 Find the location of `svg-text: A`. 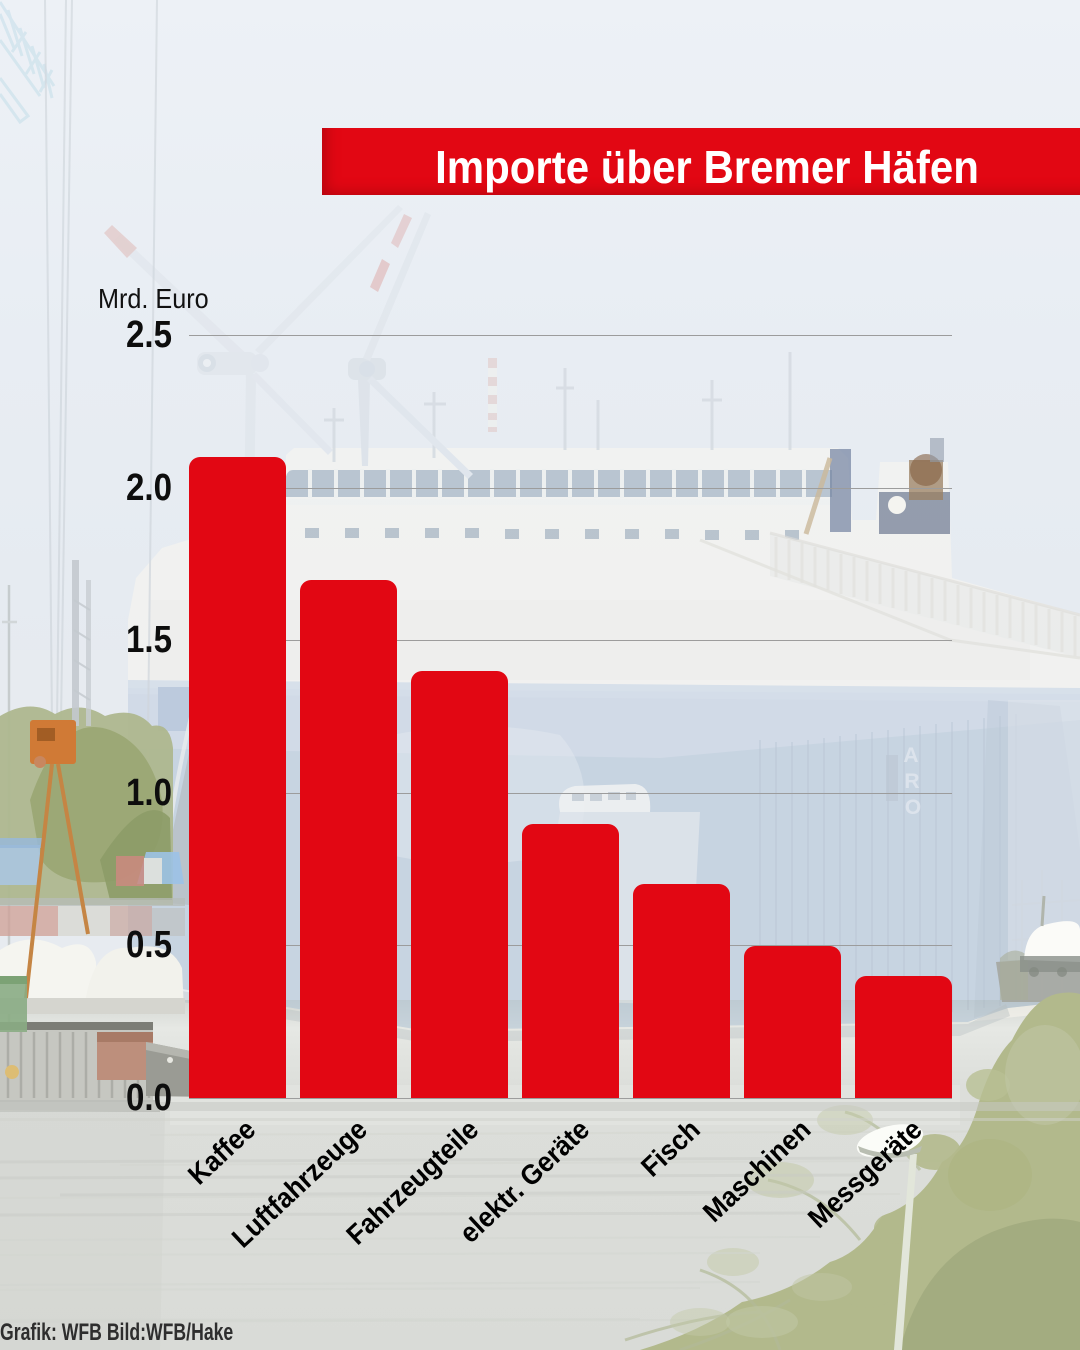

svg-text: A is located at coordinates (910, 755).